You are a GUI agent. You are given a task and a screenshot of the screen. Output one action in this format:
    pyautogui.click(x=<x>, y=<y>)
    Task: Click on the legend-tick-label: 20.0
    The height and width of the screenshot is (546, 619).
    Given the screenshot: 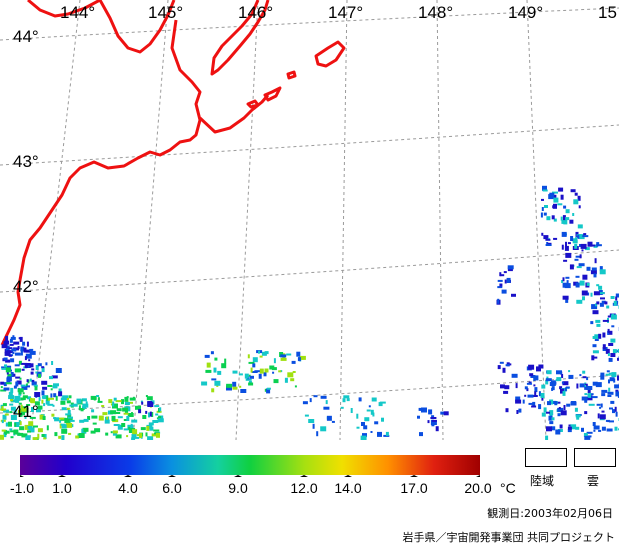 What is the action you would take?
    pyautogui.click(x=478, y=488)
    